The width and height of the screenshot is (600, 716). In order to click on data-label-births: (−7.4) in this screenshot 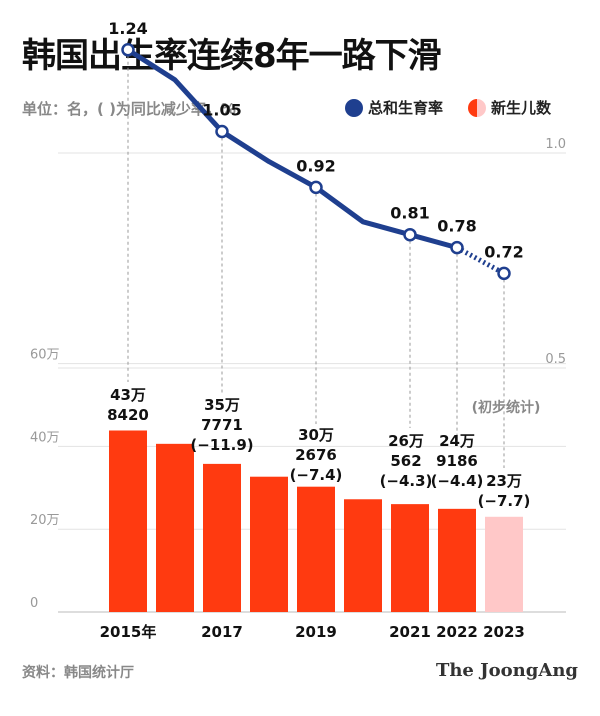, I will do `click(316, 475)`.